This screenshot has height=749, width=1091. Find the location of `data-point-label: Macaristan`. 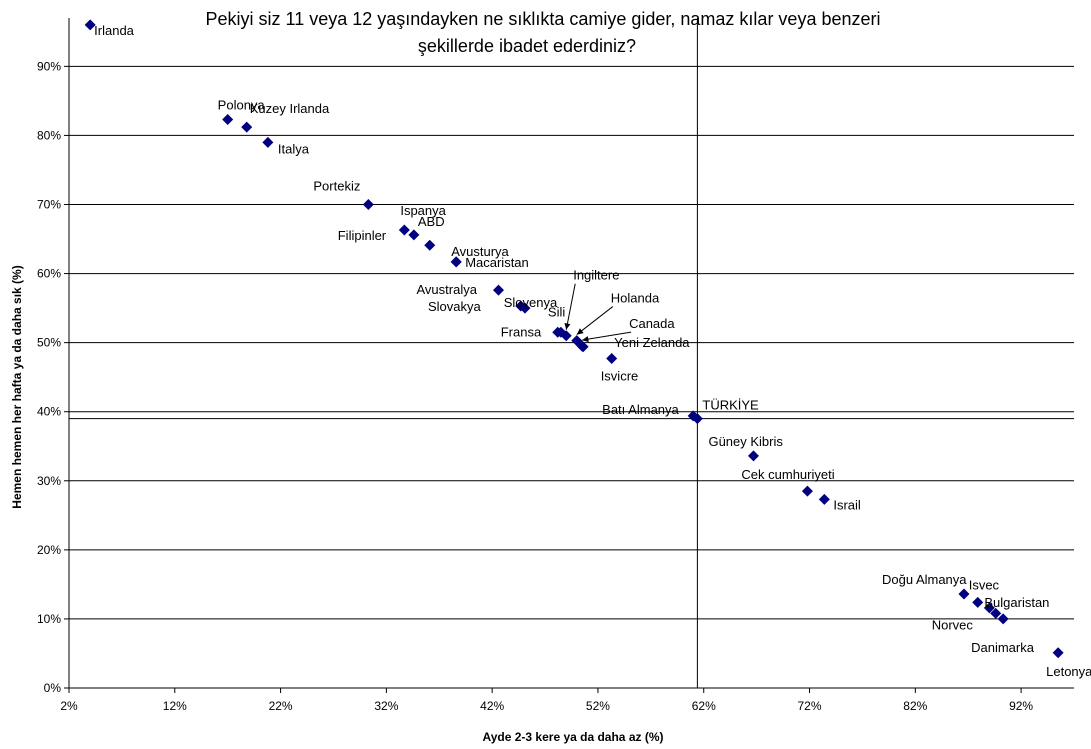

data-point-label: Macaristan is located at coordinates (497, 262).